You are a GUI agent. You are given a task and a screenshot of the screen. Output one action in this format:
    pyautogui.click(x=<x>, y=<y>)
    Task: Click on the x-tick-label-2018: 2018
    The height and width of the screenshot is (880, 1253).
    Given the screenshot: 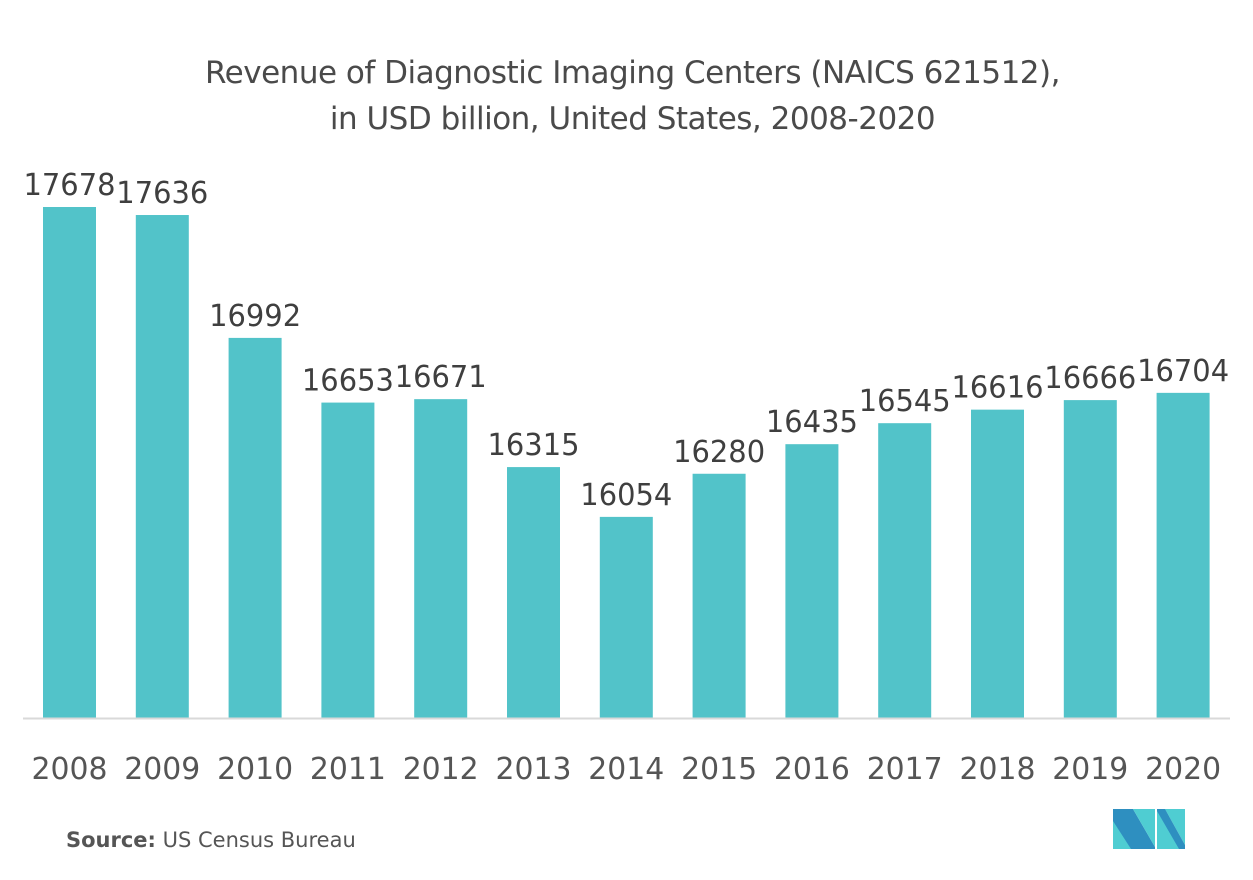 What is the action you would take?
    pyautogui.click(x=998, y=769)
    